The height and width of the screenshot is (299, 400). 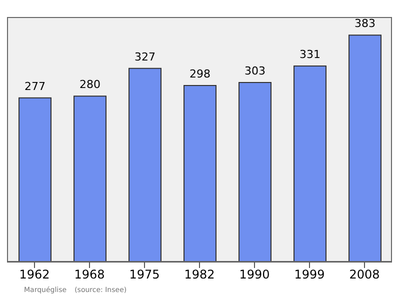 What do you see at coordinates (365, 23) in the screenshot?
I see `data-label: 383` at bounding box center [365, 23].